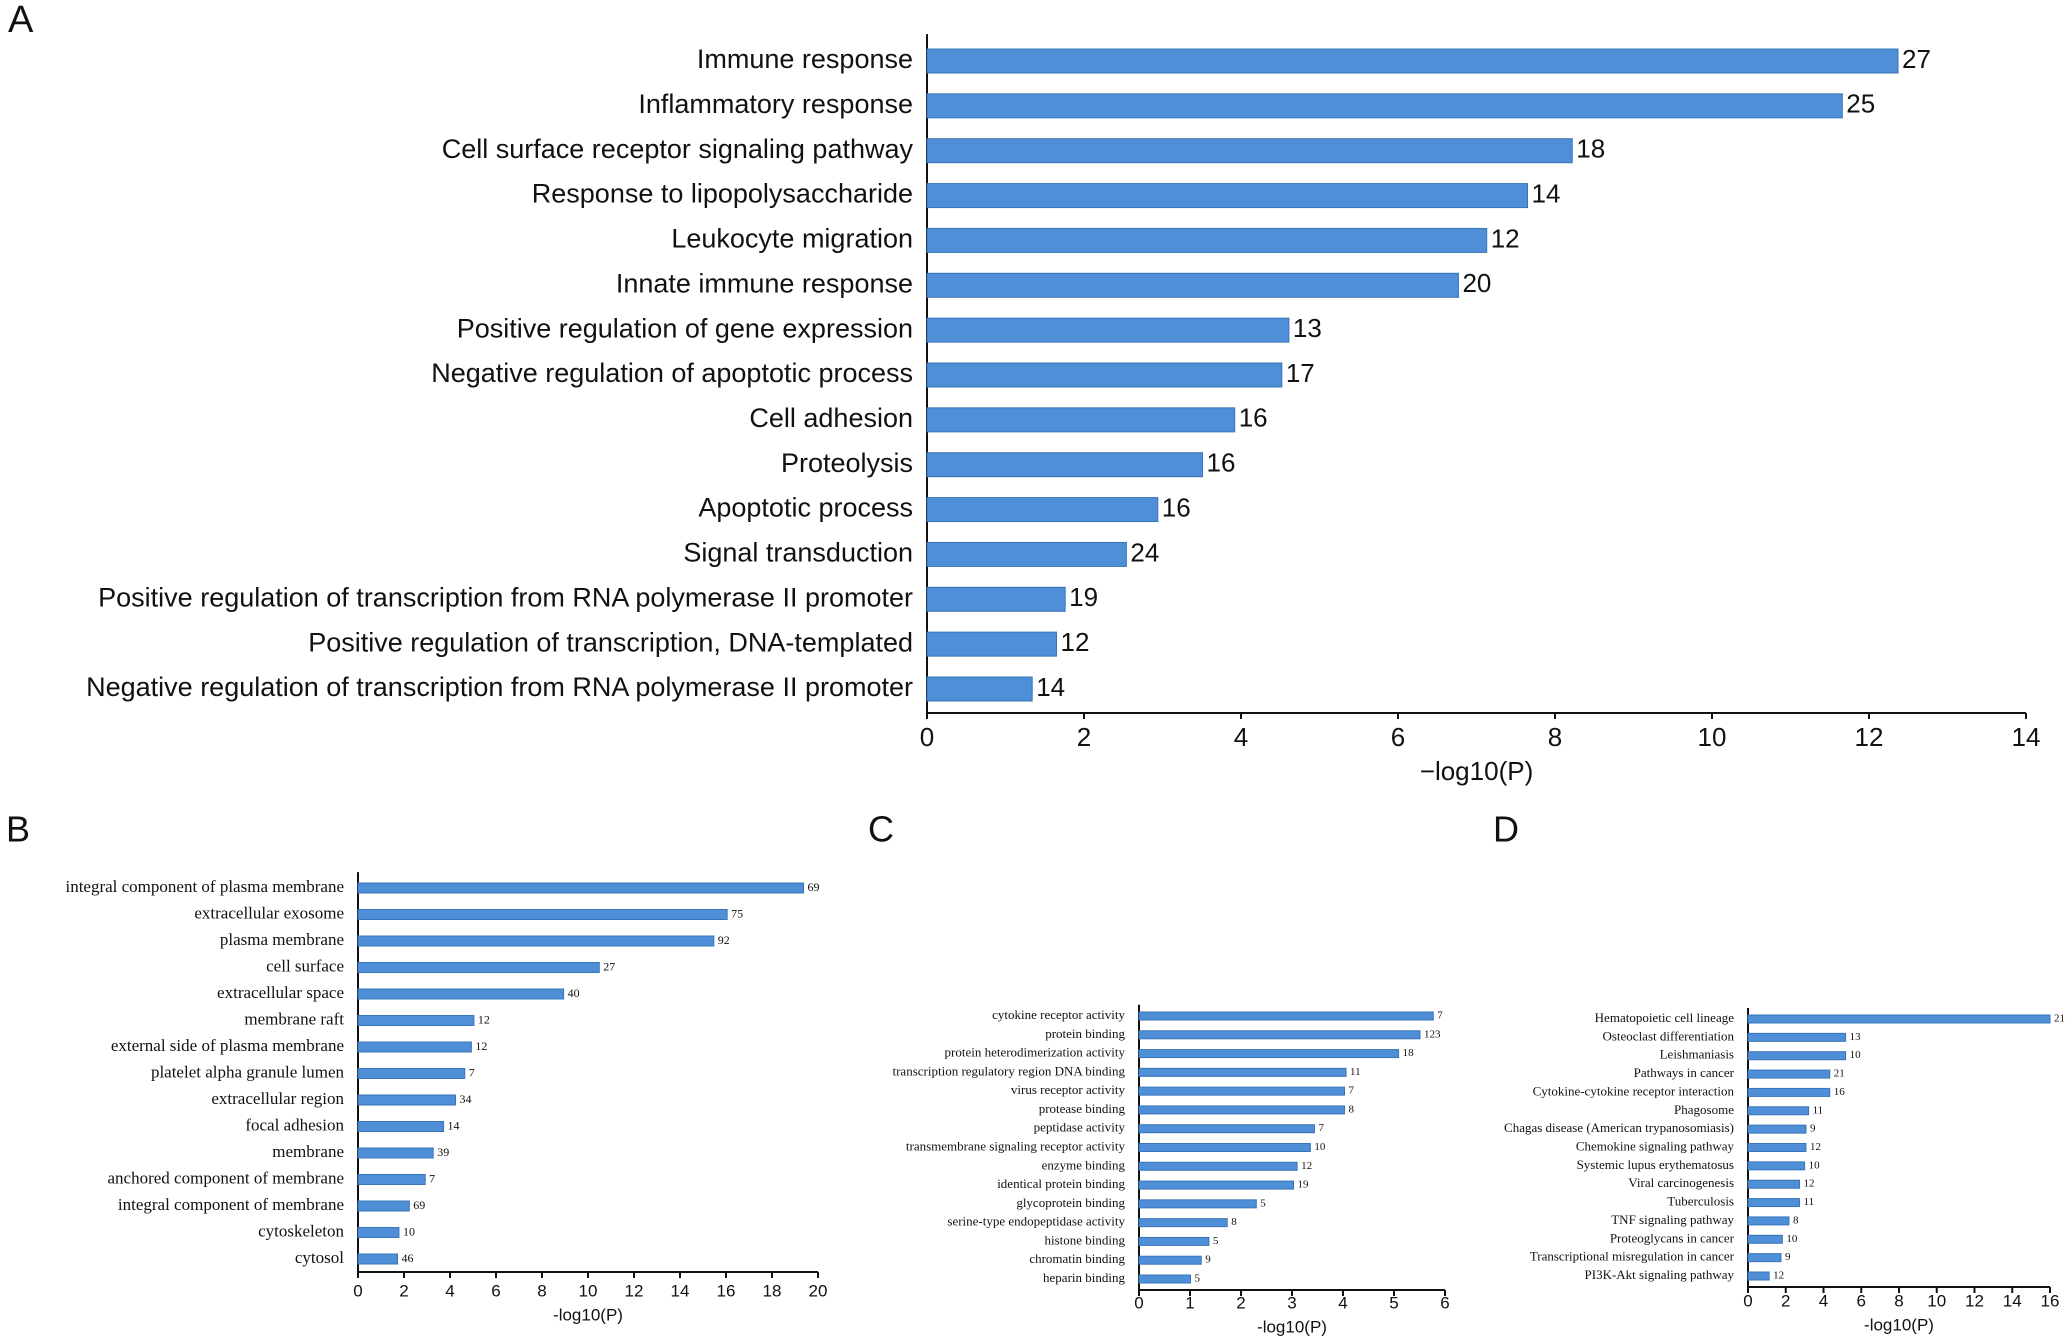  I want to click on count-label: 11, so click(1818, 1110).